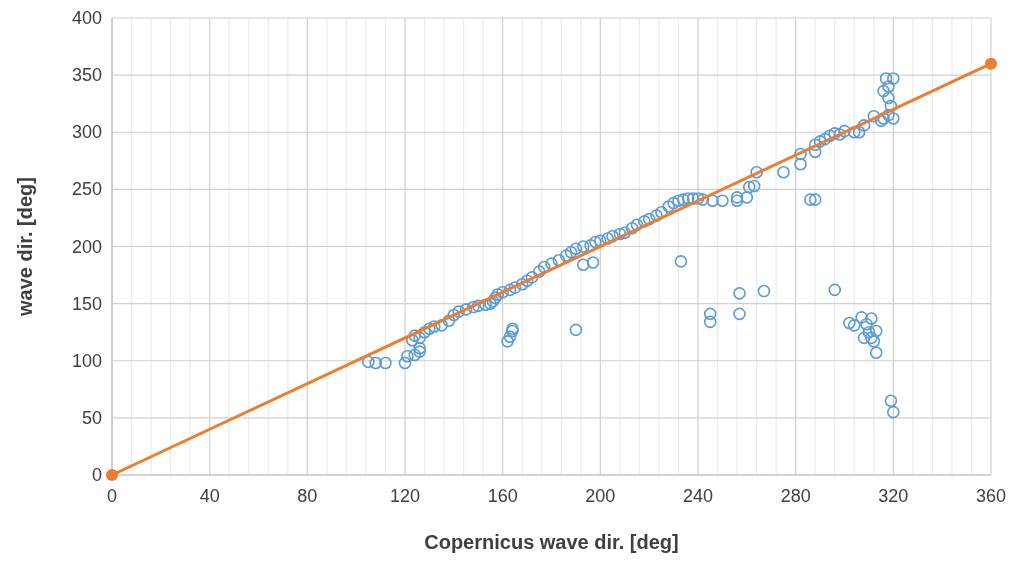  What do you see at coordinates (502, 496) in the screenshot?
I see `x-tick-label: 160` at bounding box center [502, 496].